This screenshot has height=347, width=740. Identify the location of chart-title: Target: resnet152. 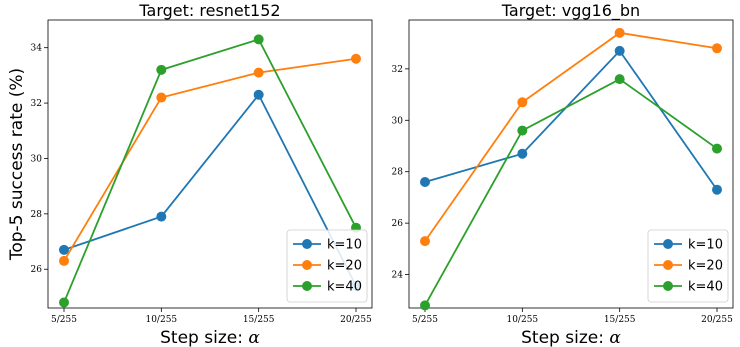
(209, 10).